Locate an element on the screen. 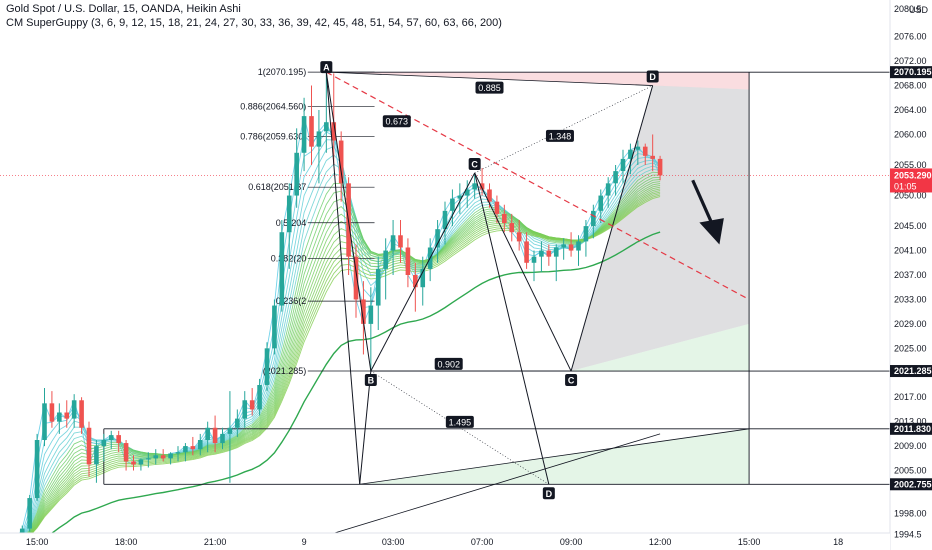  ratio-label-1.495: 1.495 is located at coordinates (459, 421).